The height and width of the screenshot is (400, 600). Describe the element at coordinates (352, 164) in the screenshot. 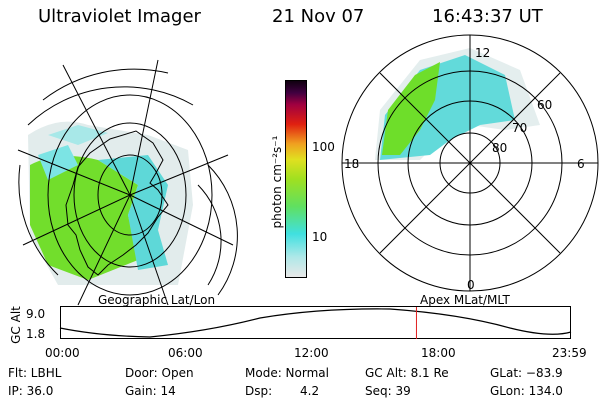

I see `mlt-label-18: 18` at that location.